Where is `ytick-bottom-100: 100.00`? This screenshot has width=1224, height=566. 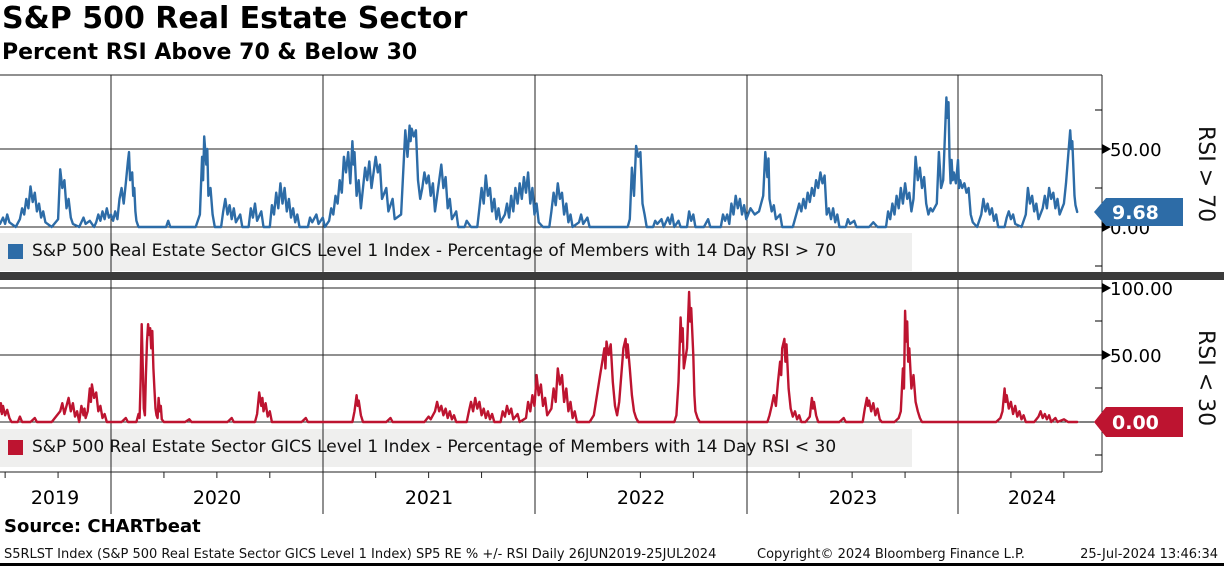
ytick-bottom-100: 100.00 is located at coordinates (1141, 289).